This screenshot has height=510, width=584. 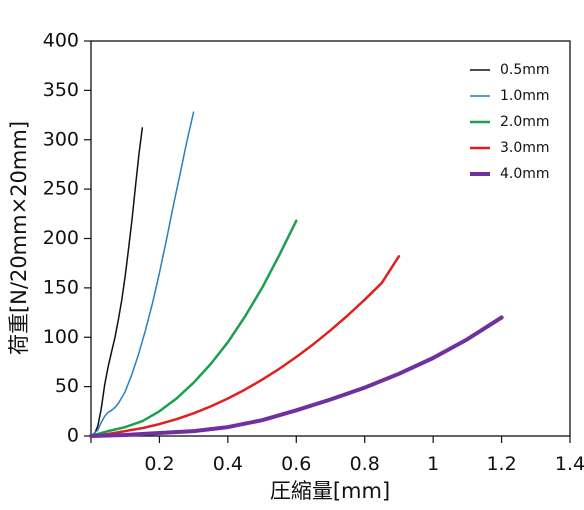 What do you see at coordinates (330, 491) in the screenshot?
I see `x-axis-title: 圧縮量[mm]` at bounding box center [330, 491].